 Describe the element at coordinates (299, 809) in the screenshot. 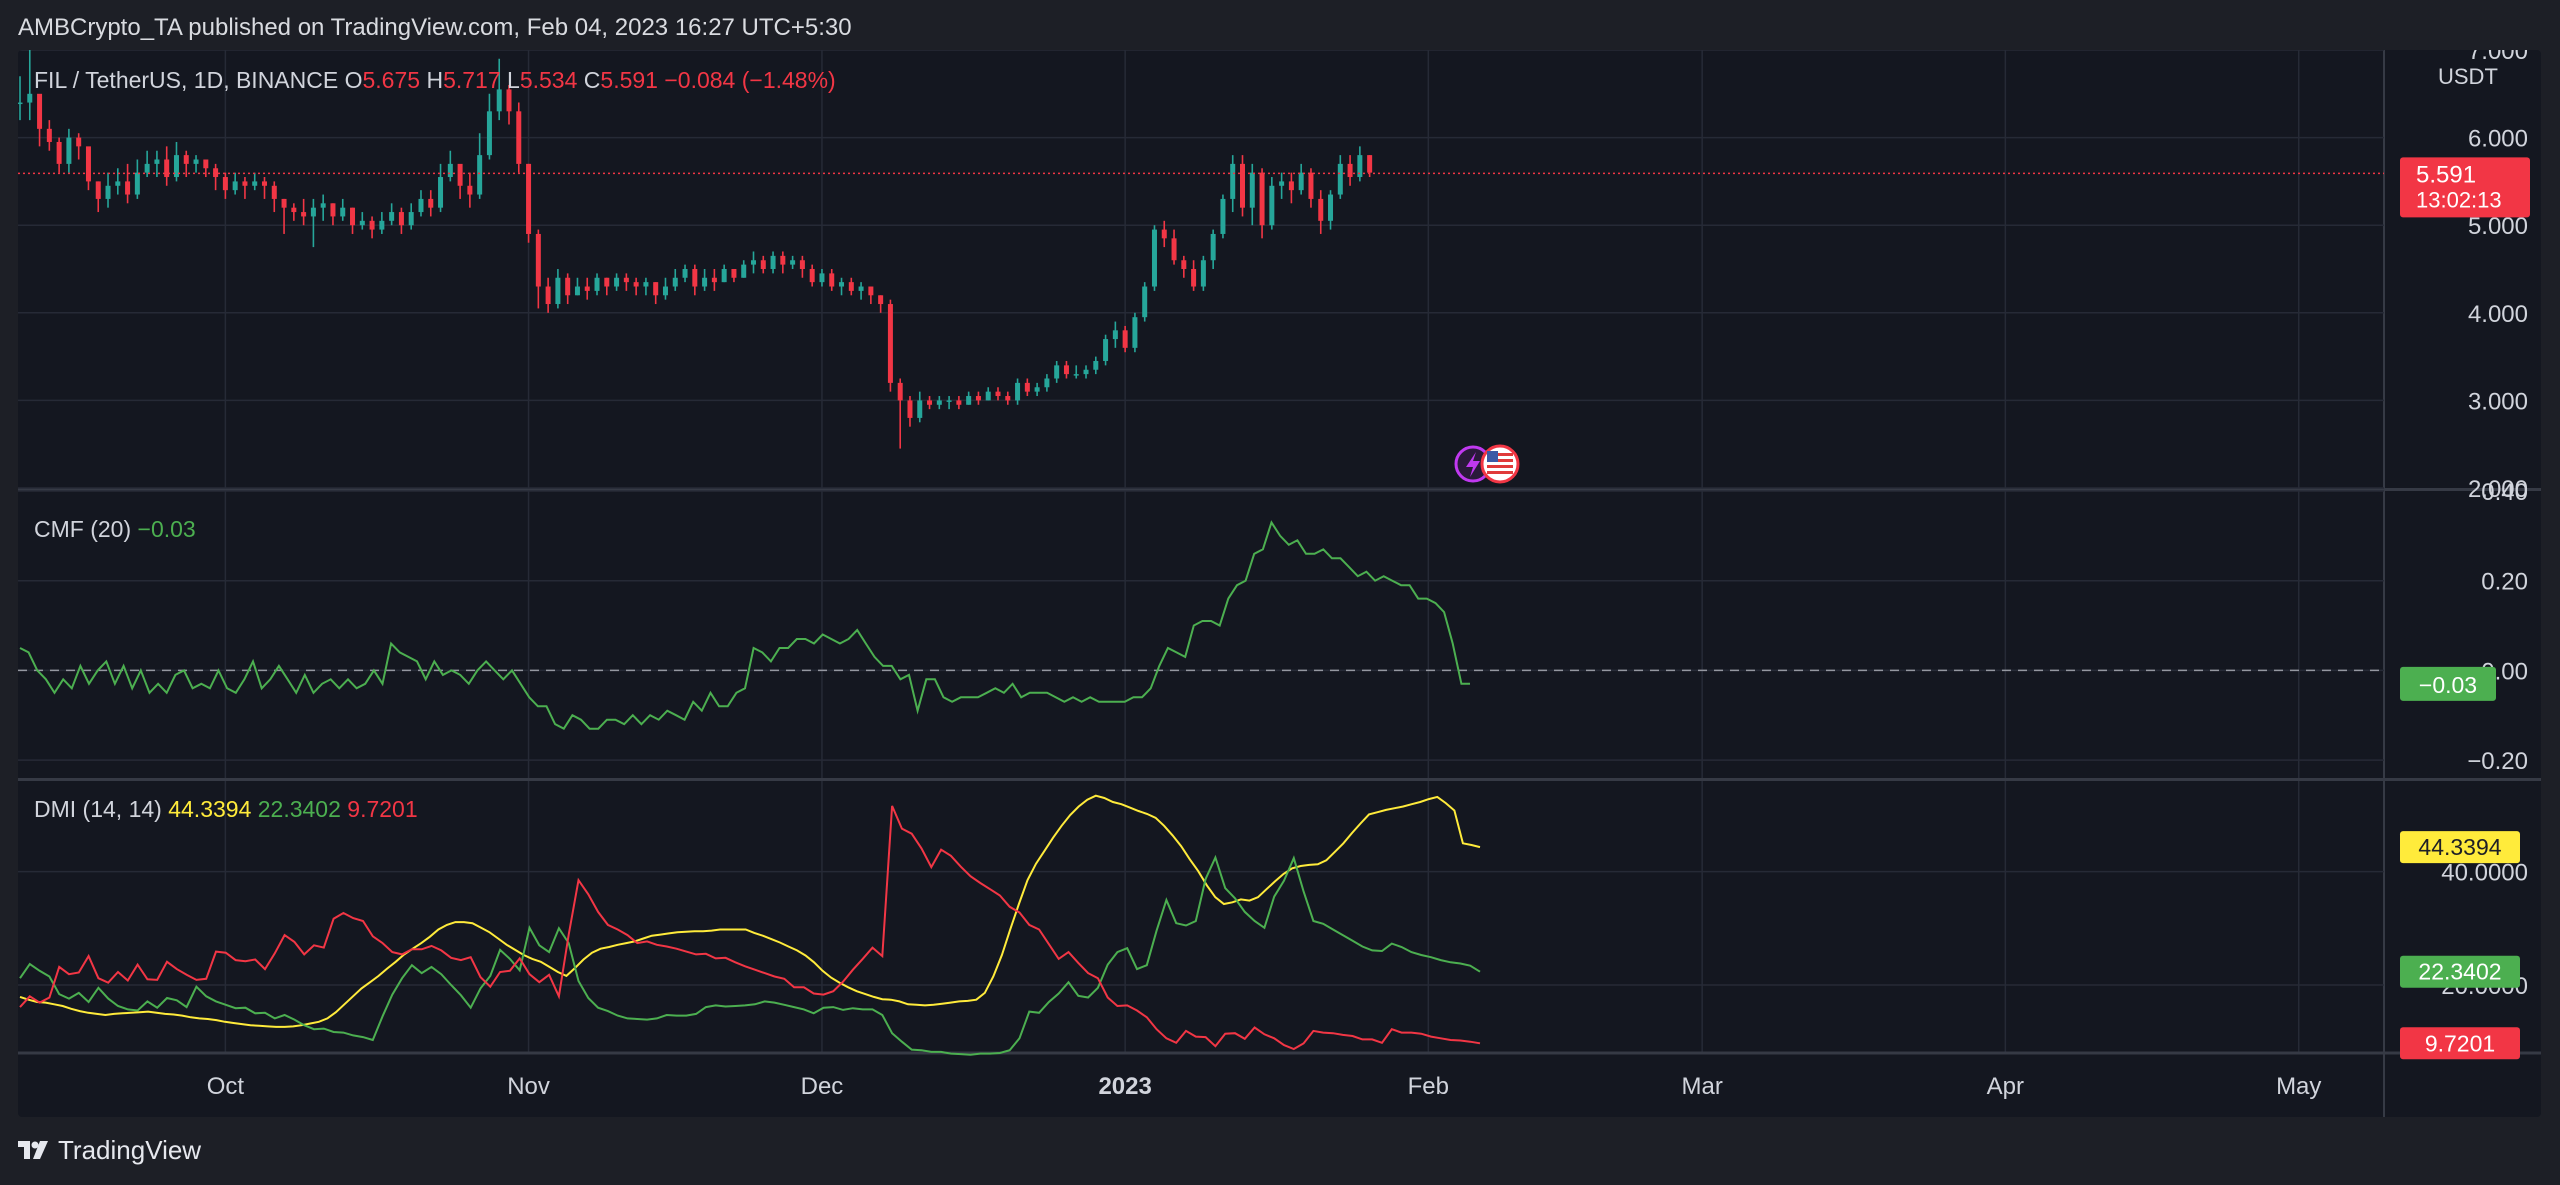

I see `dmi-legend-value: 22.3402` at that location.